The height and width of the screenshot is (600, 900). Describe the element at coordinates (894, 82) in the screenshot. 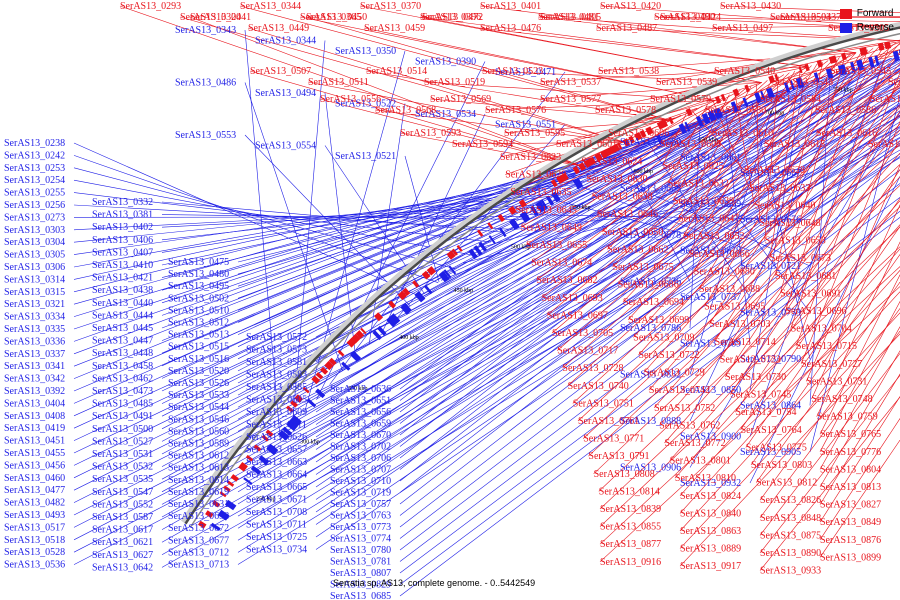

I see `forward-gene-label: SerAS13_0555` at that location.